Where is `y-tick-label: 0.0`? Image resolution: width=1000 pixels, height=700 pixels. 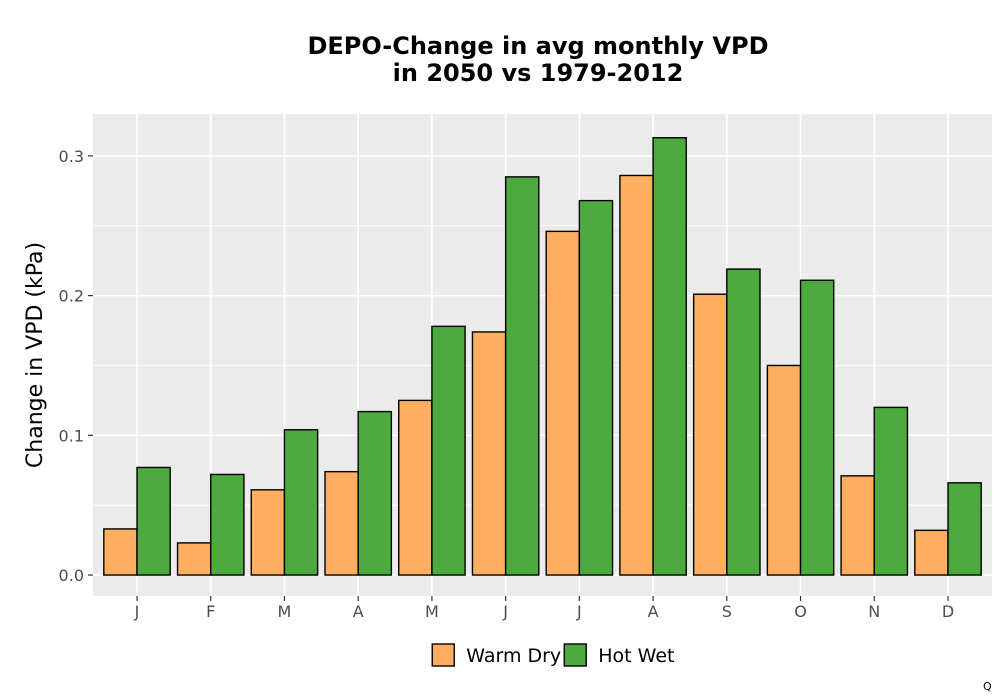 y-tick-label: 0.0 is located at coordinates (71, 575).